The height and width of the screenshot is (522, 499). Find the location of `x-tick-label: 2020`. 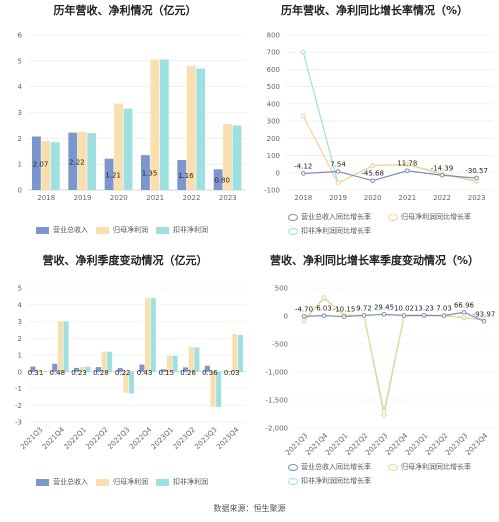

x-tick-label: 2020 is located at coordinates (373, 198).